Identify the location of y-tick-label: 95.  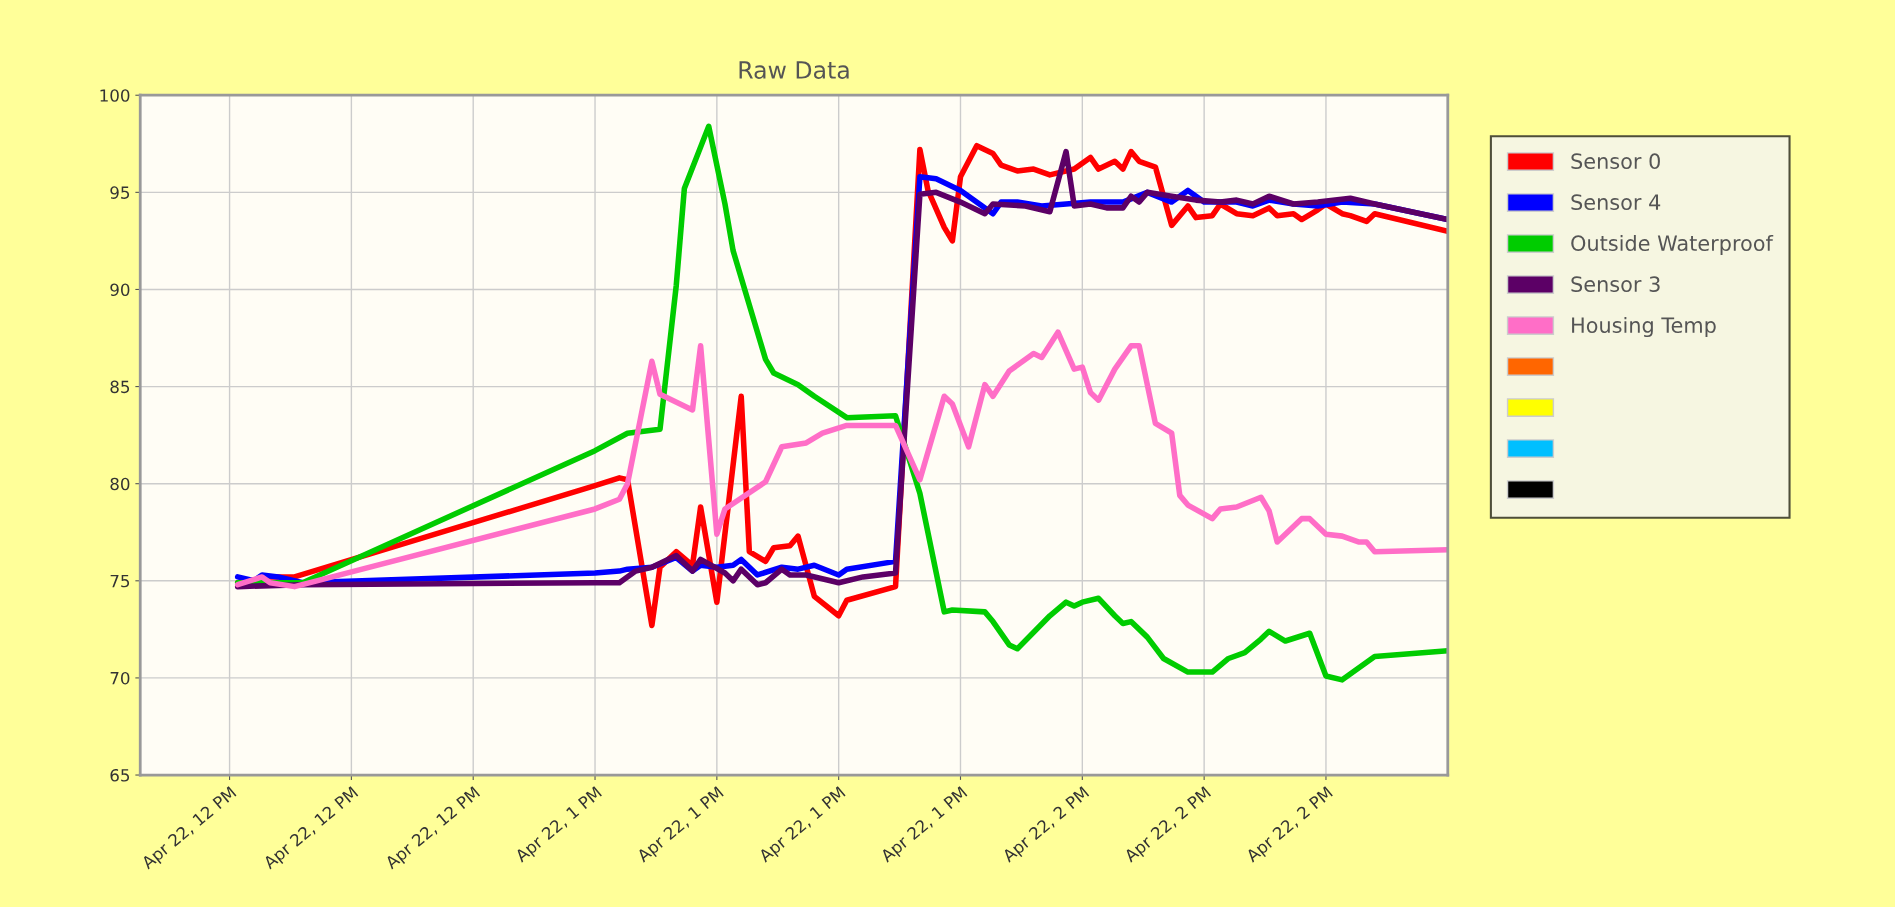
(120, 192).